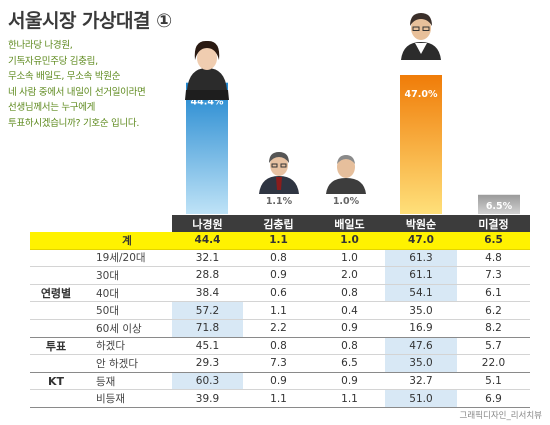 Image resolution: width=550 pixels, height=425 pixels. I want to click on table-cell: 6.2, so click(493, 310).